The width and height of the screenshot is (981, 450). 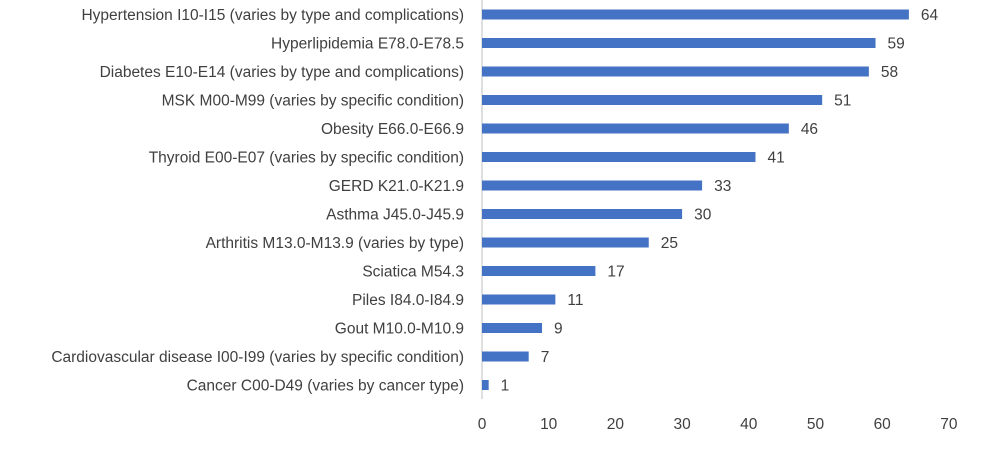 I want to click on x-tick-labels-group: 0 10 20 30 40 50 60 70, so click(x=718, y=424).